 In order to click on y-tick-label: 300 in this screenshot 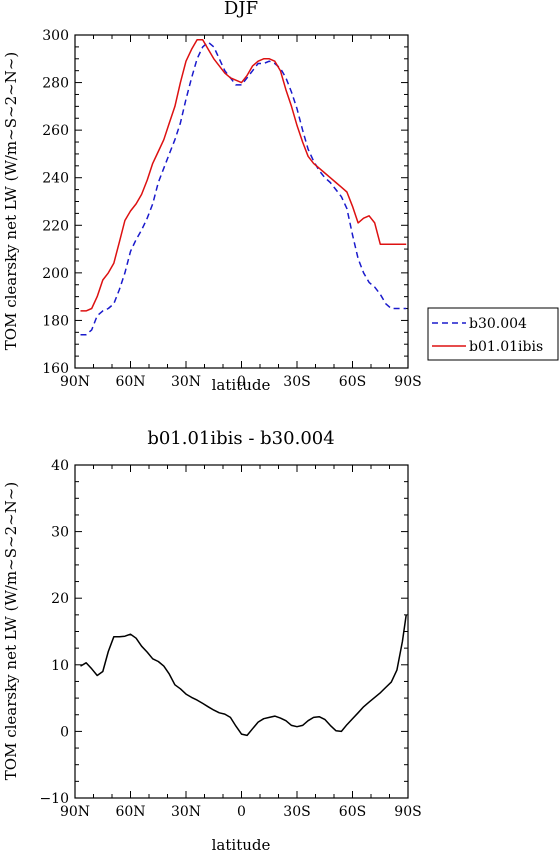, I will do `click(55, 36)`.